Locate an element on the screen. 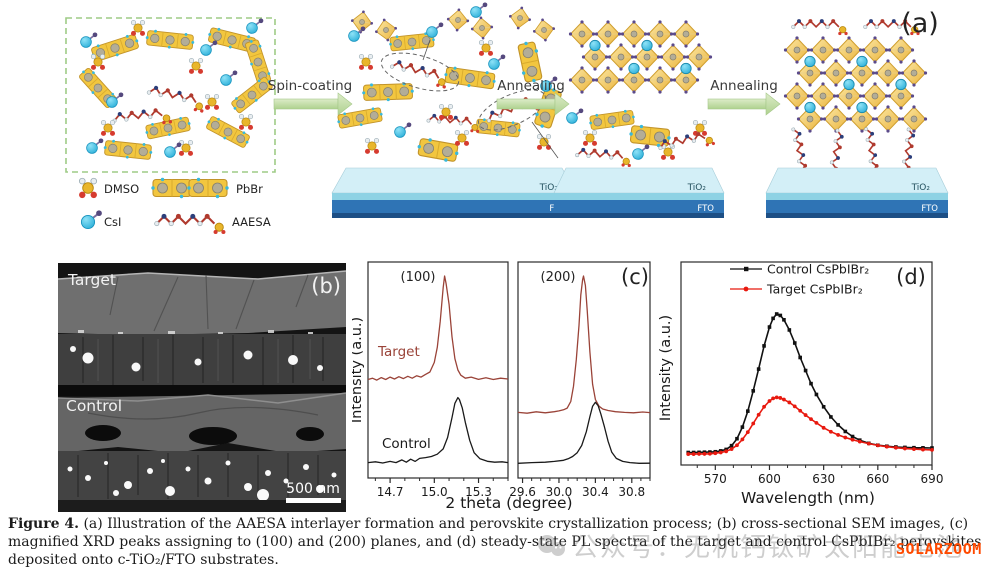  pl-legend-control: Control CsPbIBr₂ is located at coordinates (818, 269).